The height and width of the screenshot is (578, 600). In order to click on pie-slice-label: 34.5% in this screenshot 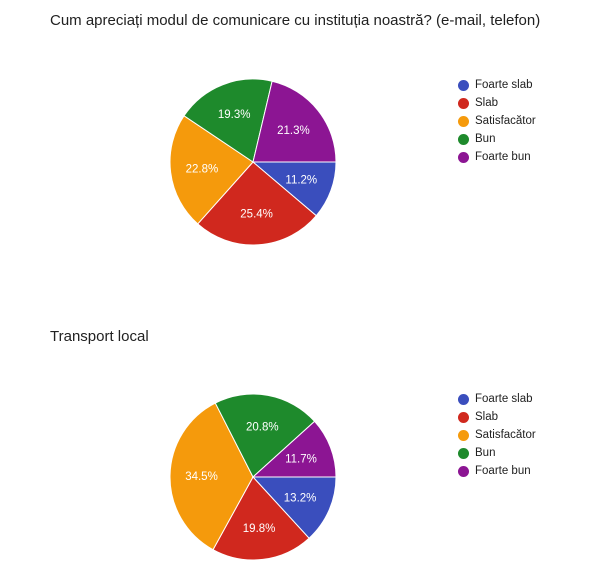, I will do `click(201, 477)`.